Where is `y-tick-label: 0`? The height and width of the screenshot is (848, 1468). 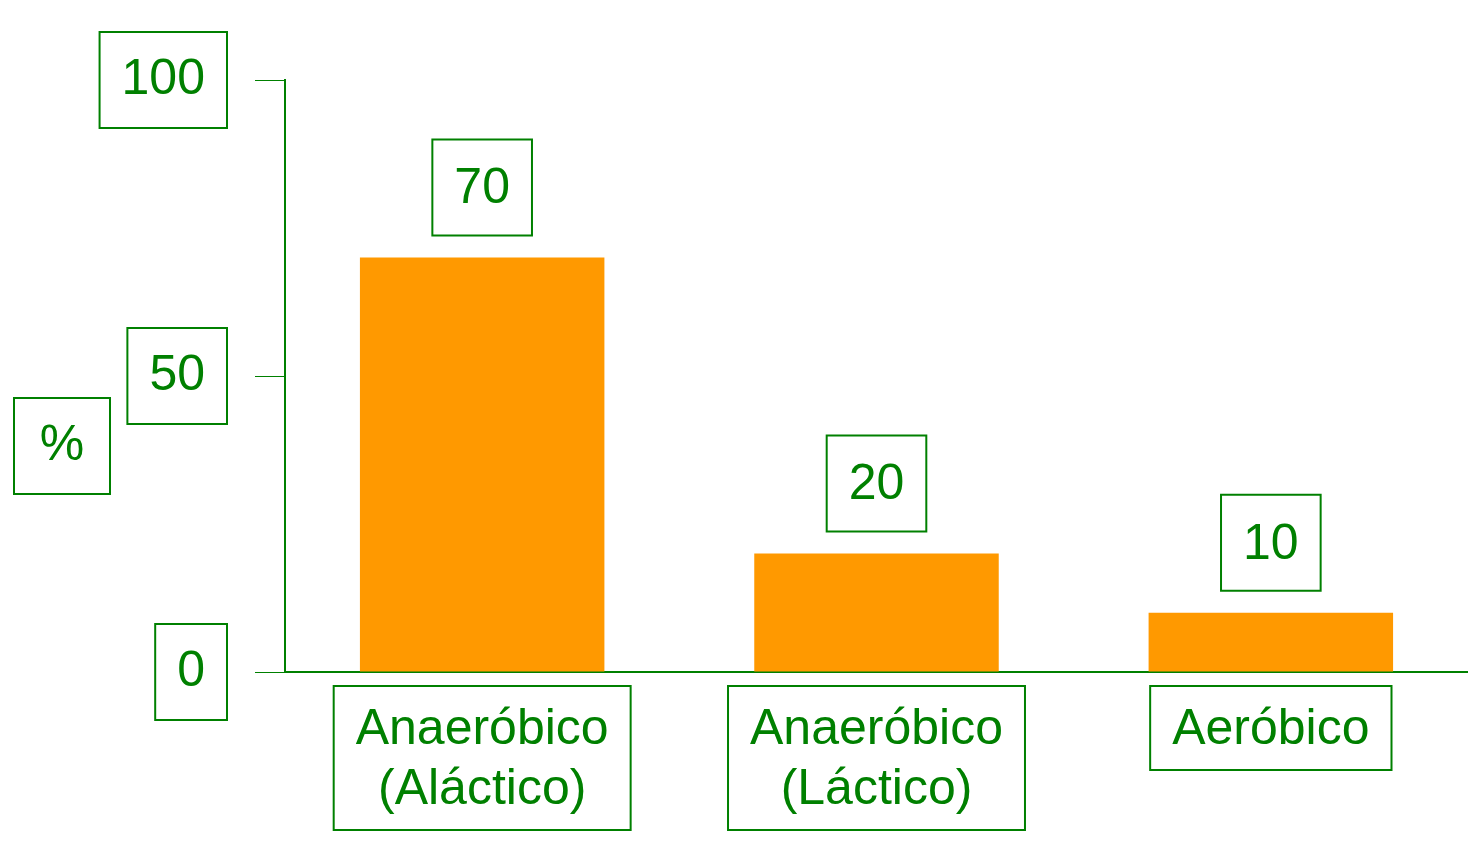
y-tick-label: 0 is located at coordinates (191, 668).